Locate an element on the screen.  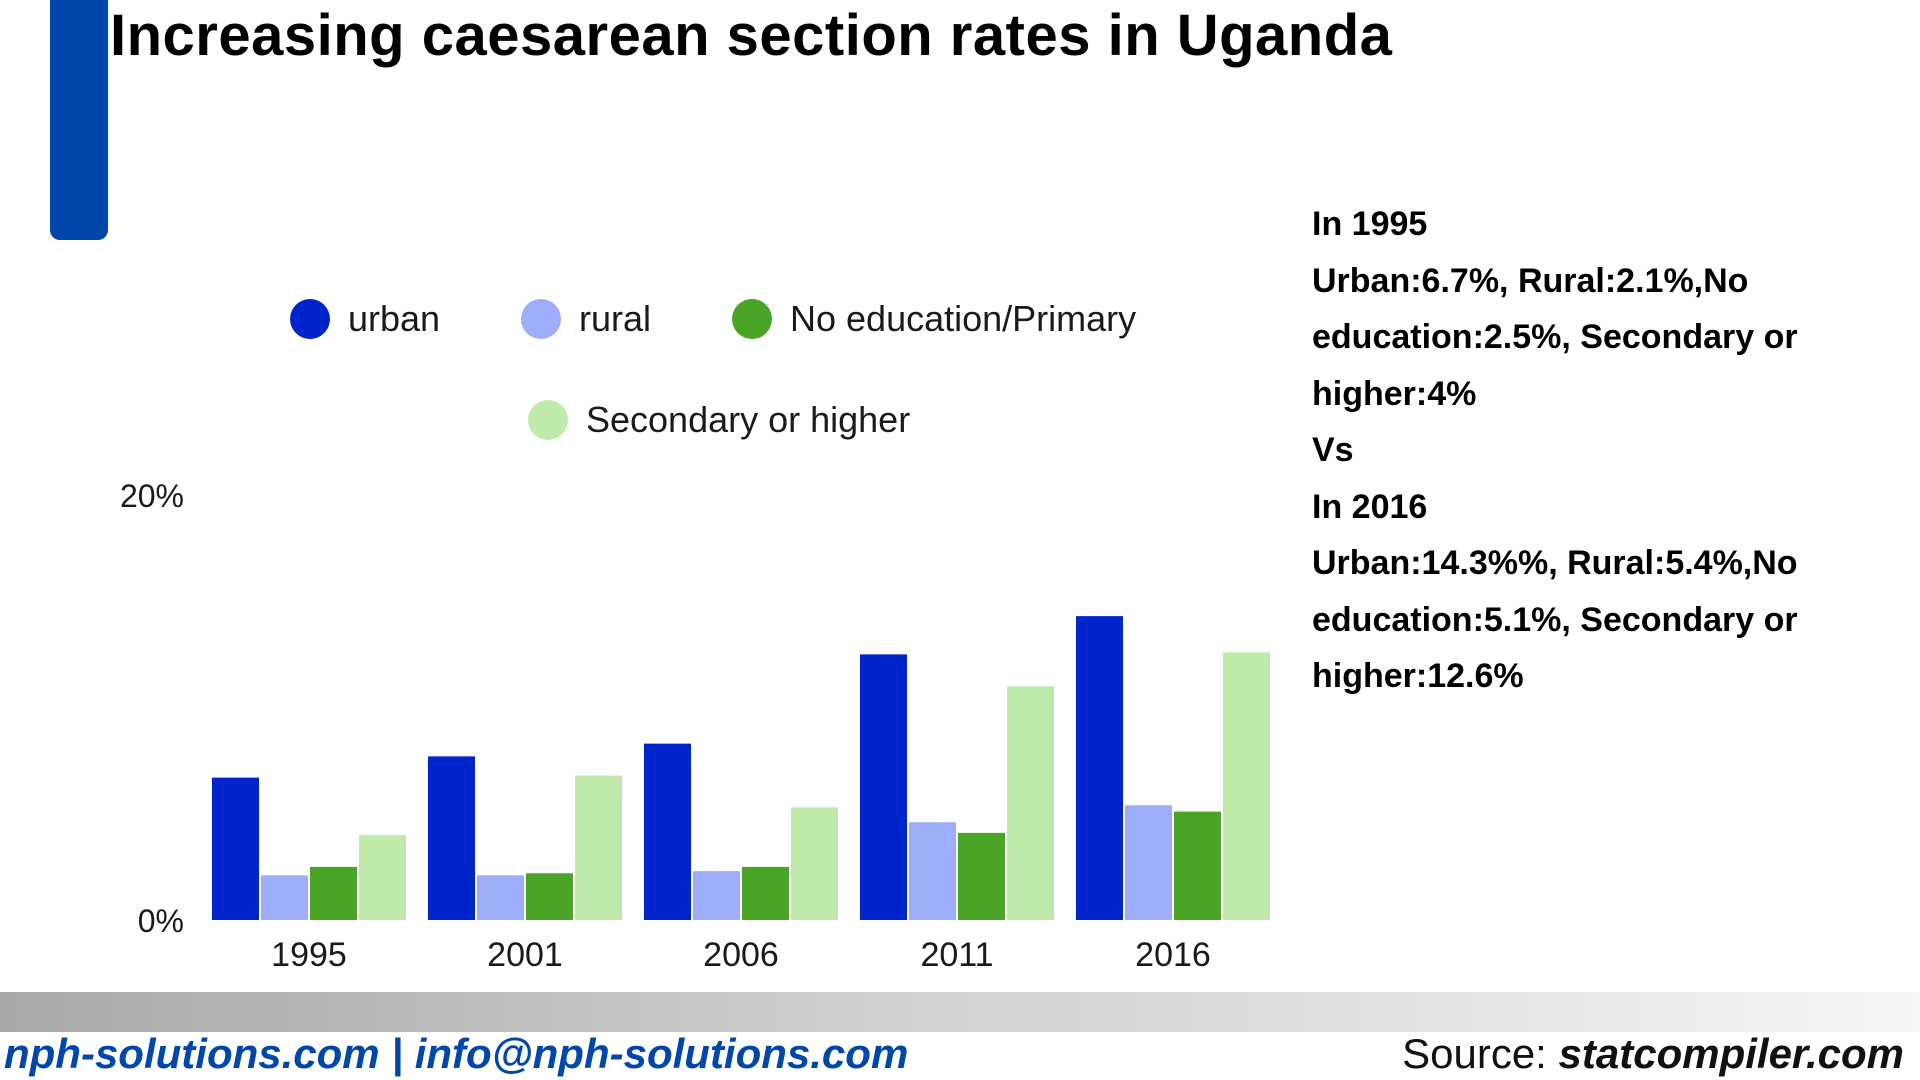
legend-item-no-education: No education/Primary is located at coordinates (934, 319).